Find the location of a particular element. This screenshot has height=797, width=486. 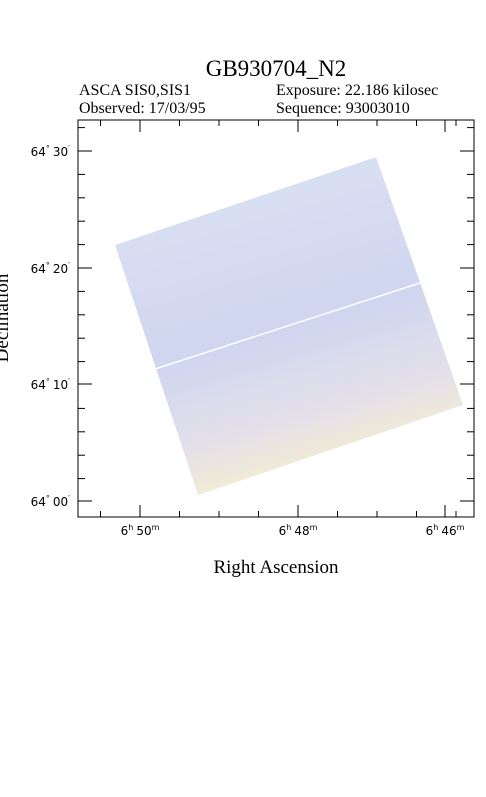

tick-label: 64° 00′ is located at coordinates (51, 501).